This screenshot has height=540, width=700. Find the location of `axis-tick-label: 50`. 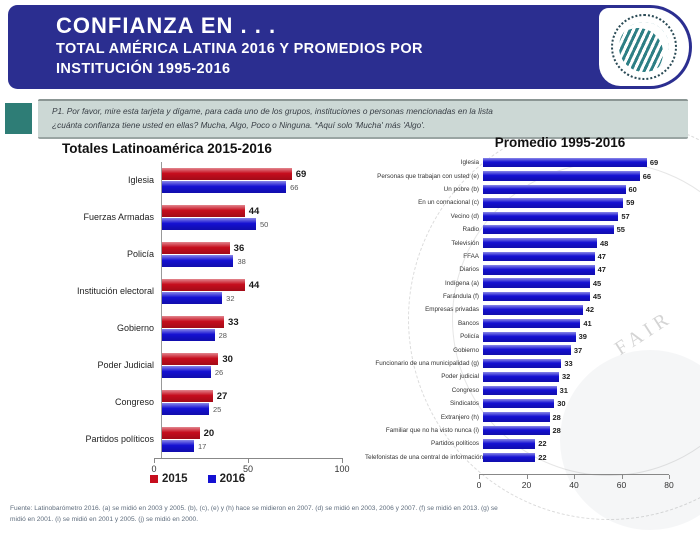

axis-tick-label: 50 is located at coordinates (248, 469).